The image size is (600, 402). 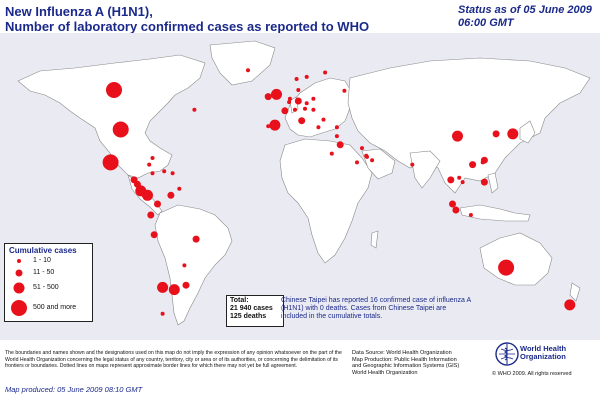 What do you see at coordinates (406, 366) in the screenshot?
I see `source-line-3: and Geographic Information Systems (GIS)` at bounding box center [406, 366].